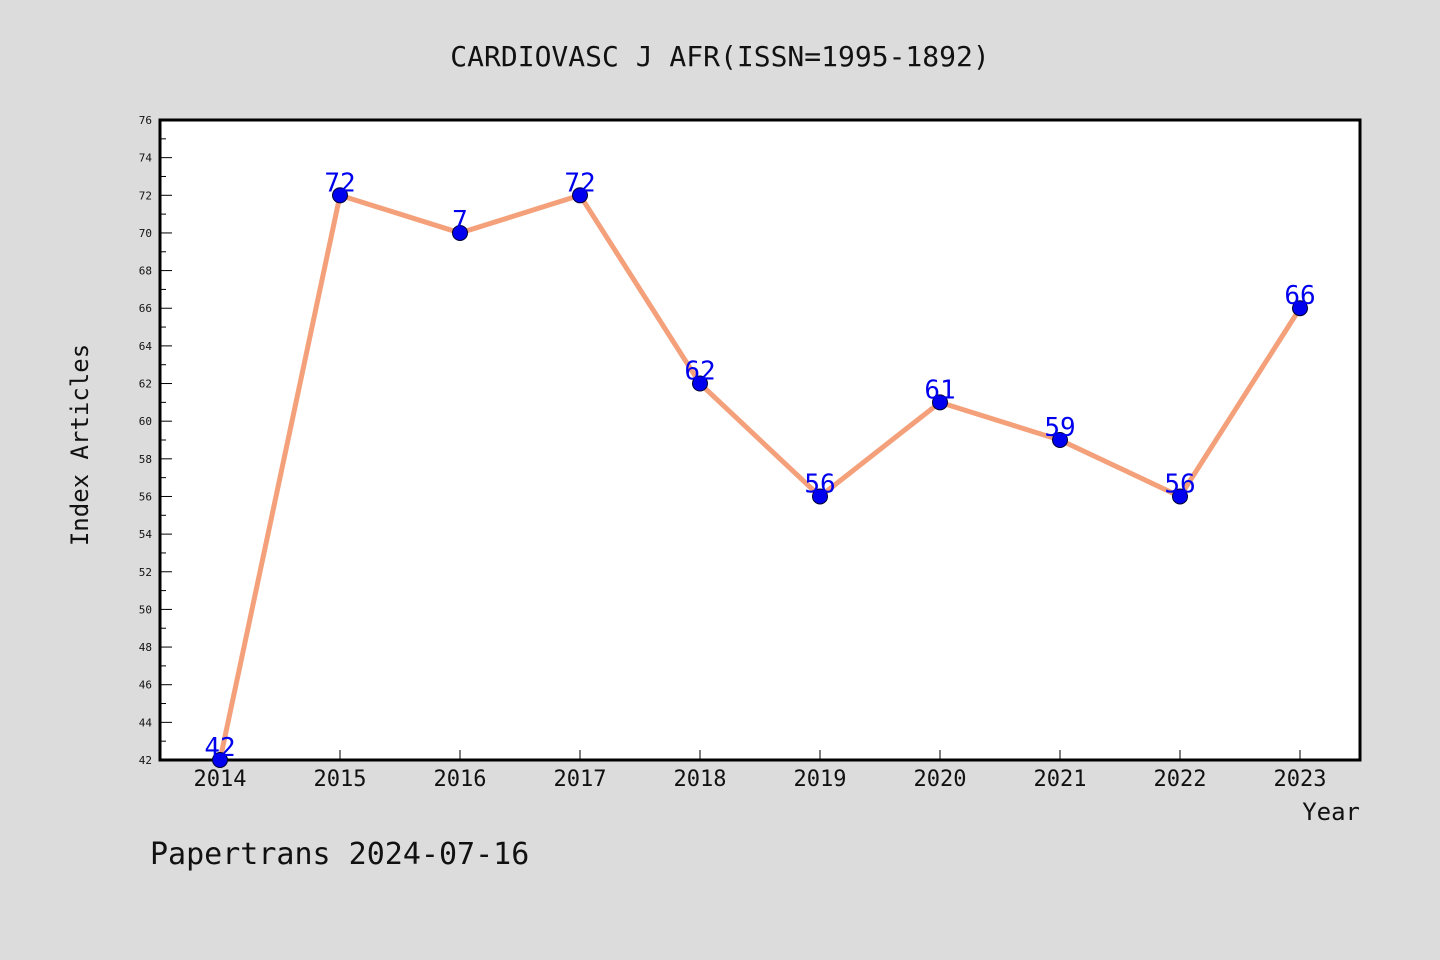 The image size is (1440, 960). What do you see at coordinates (1060, 779) in the screenshot?
I see `x-tick-label: 2021` at bounding box center [1060, 779].